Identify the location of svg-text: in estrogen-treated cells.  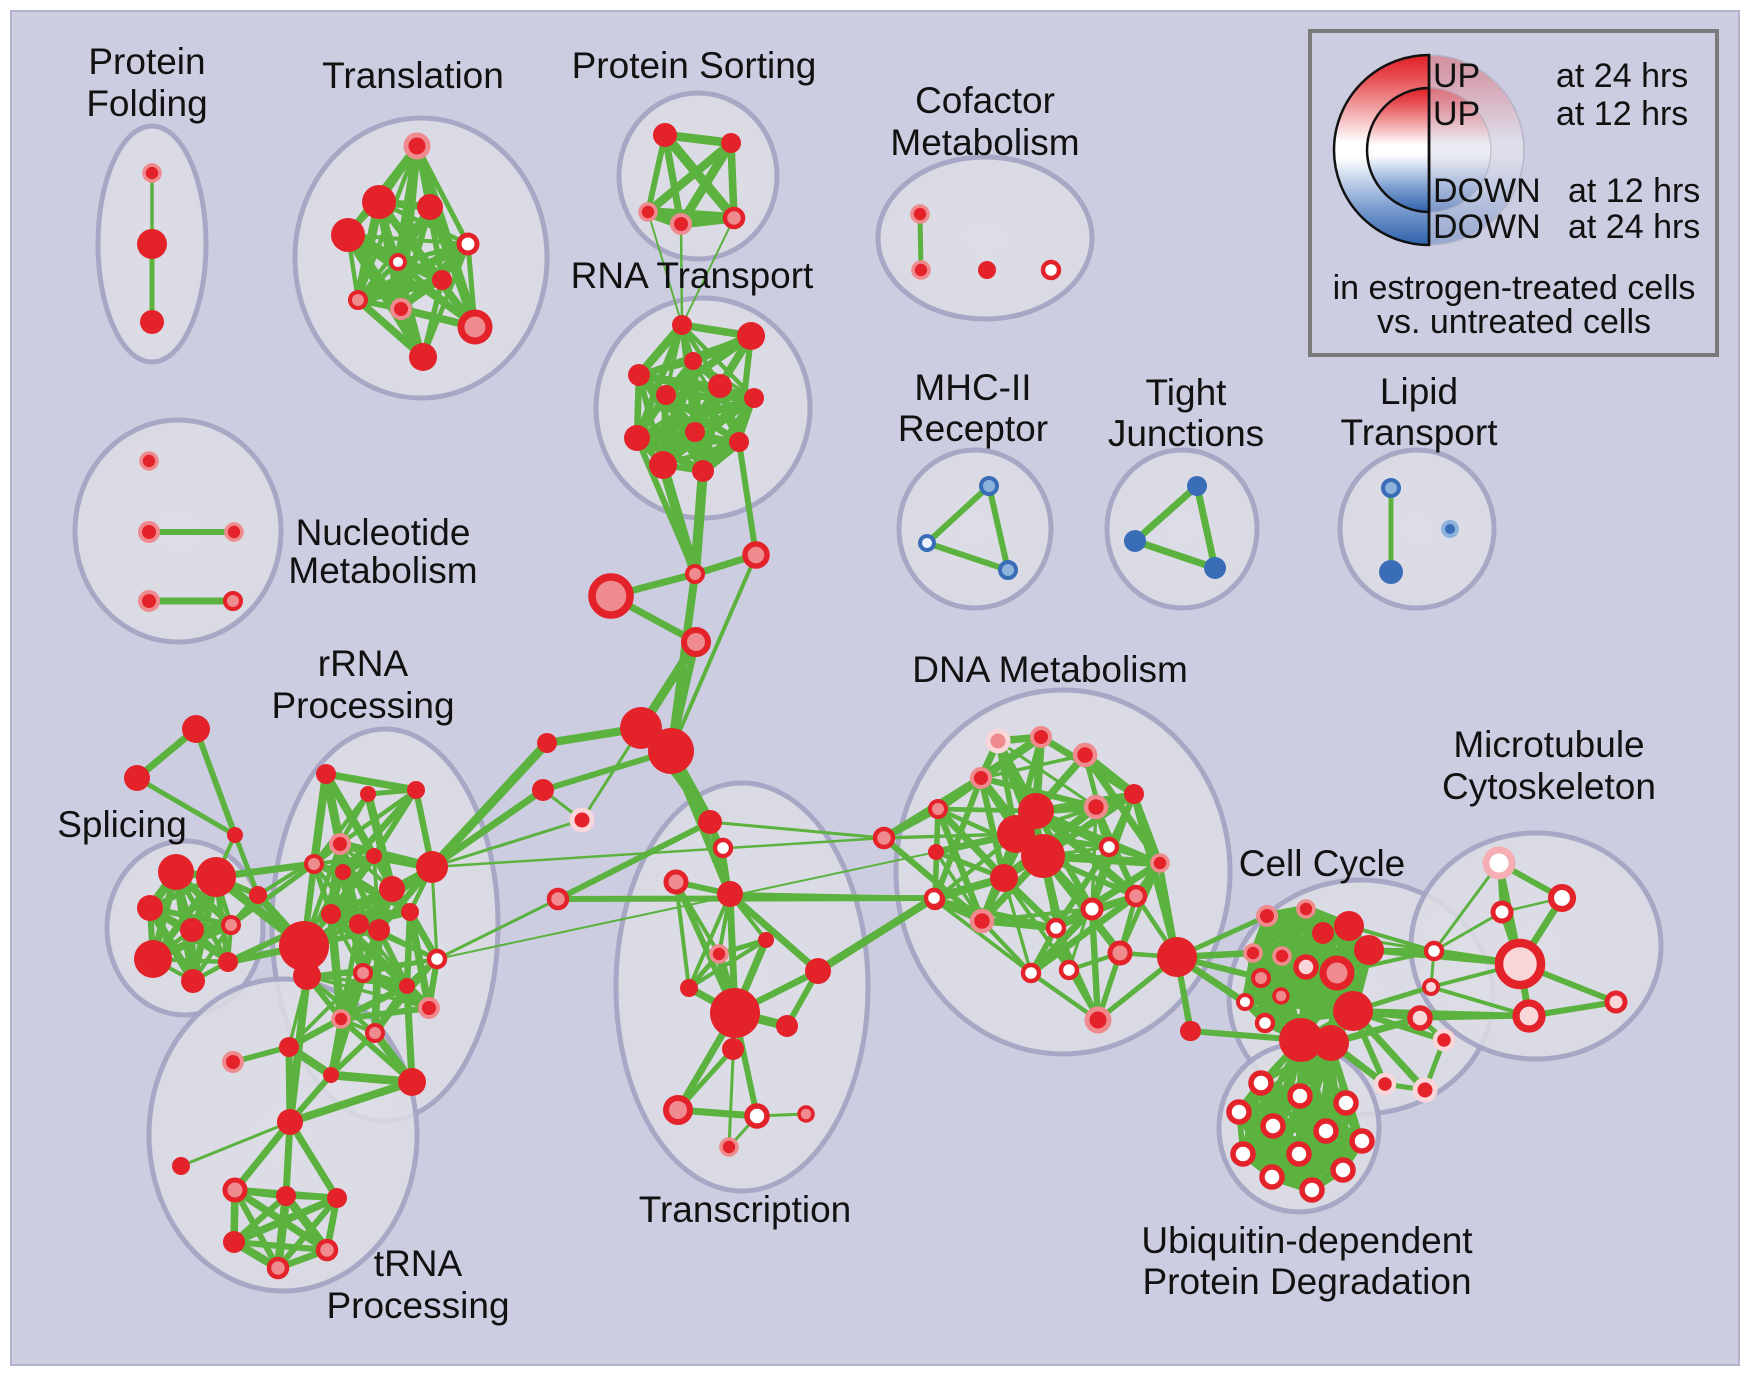
(1514, 288).